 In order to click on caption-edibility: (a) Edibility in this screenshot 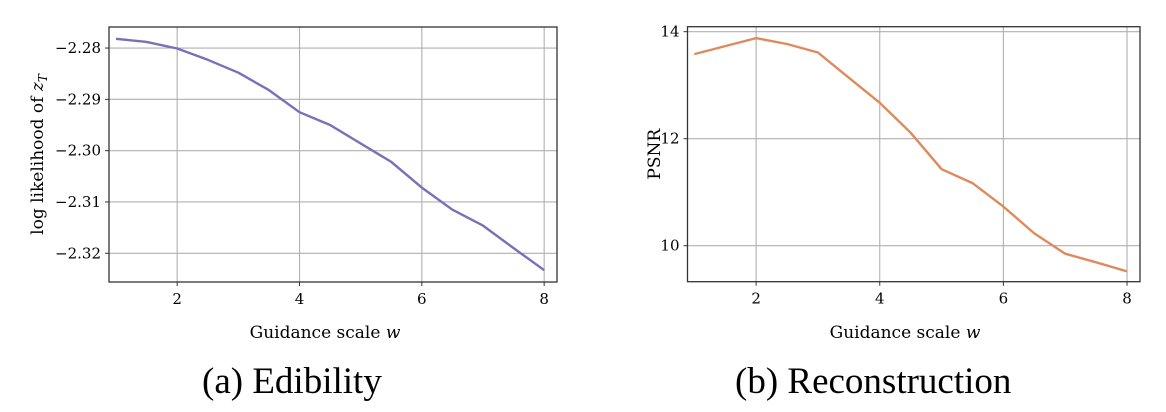, I will do `click(292, 381)`.